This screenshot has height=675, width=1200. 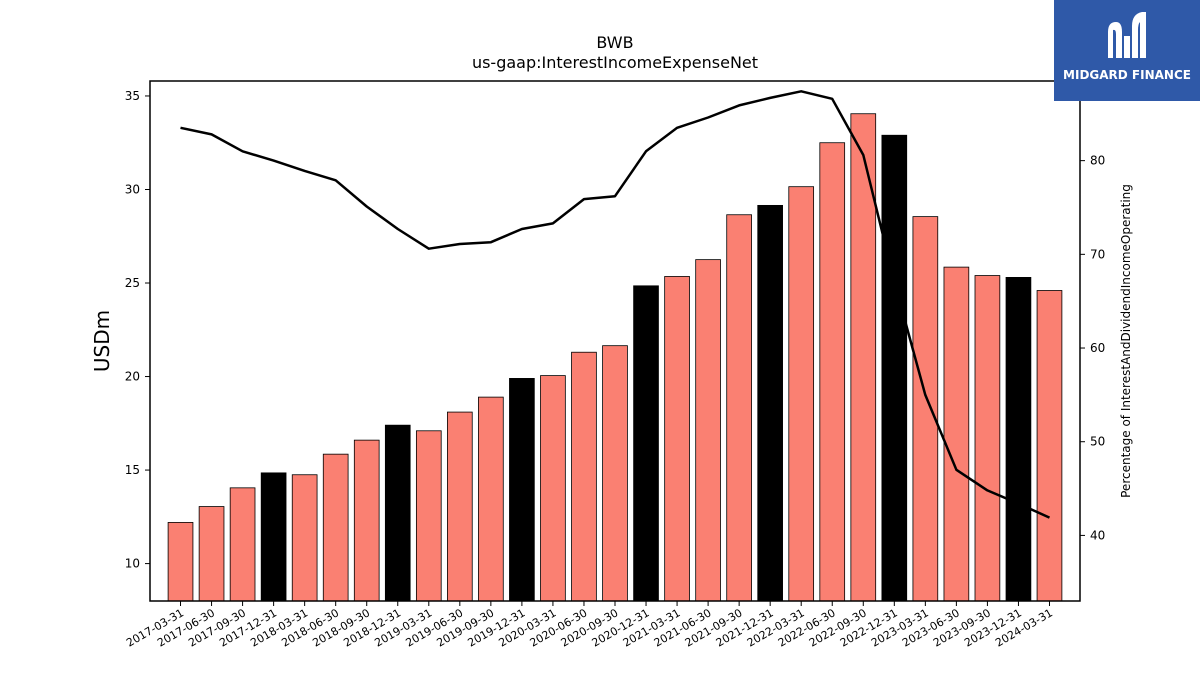 What do you see at coordinates (132, 189) in the screenshot?
I see `y-tick-label: 30` at bounding box center [132, 189].